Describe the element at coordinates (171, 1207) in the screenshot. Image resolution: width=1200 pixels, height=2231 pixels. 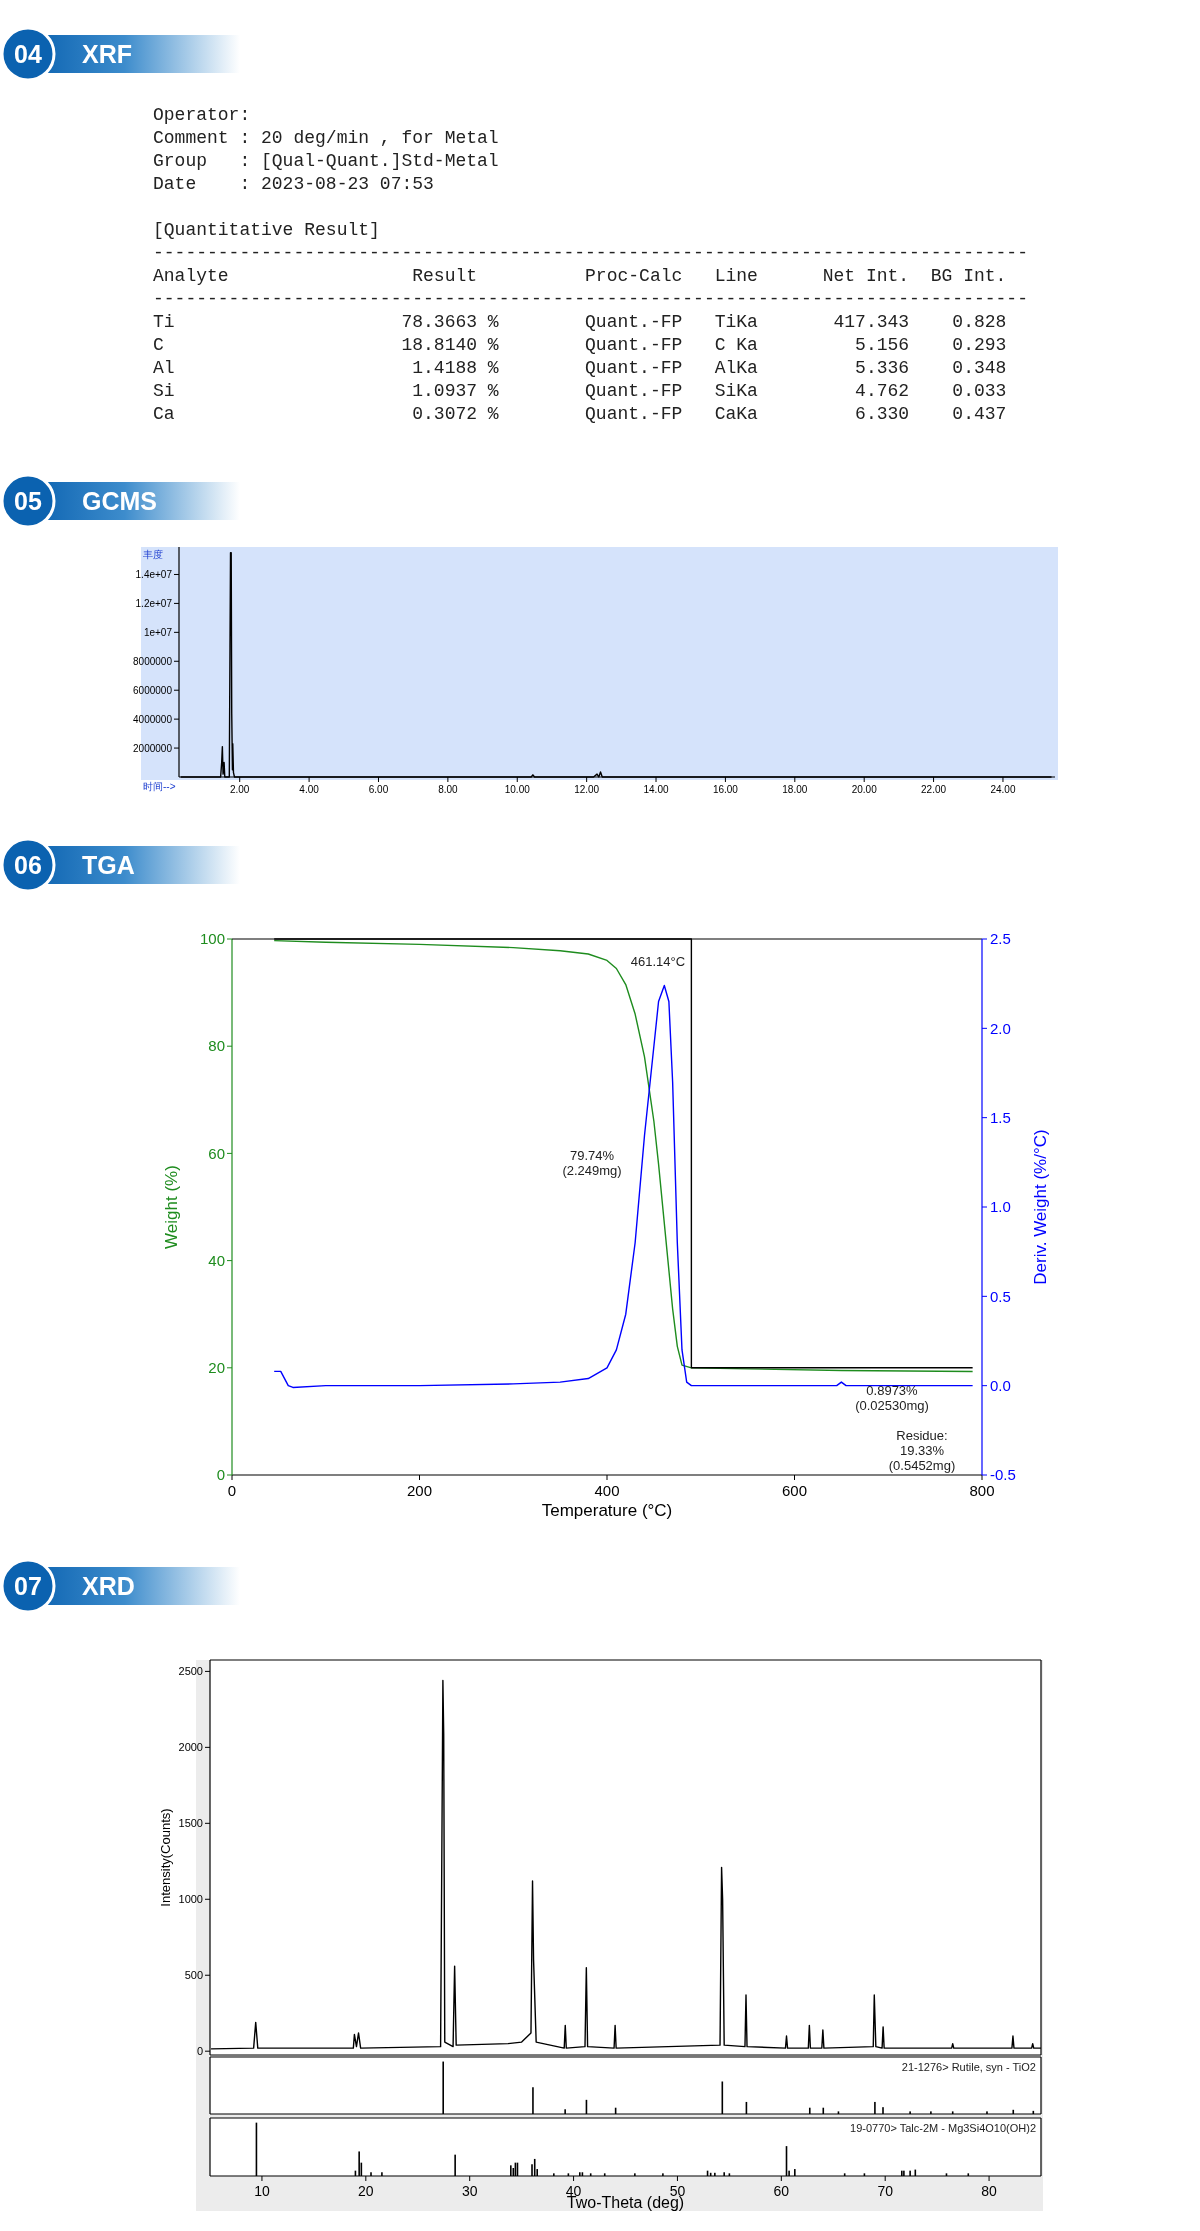
I see `y-axis-title: Weight (%)` at that location.